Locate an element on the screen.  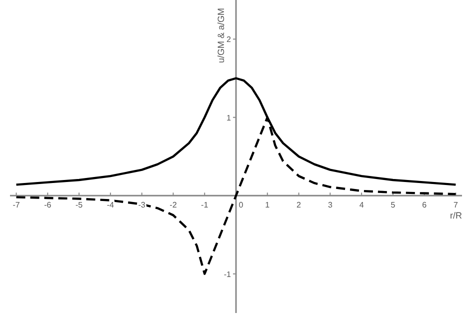
x-tick-label: -7 is located at coordinates (16, 205).